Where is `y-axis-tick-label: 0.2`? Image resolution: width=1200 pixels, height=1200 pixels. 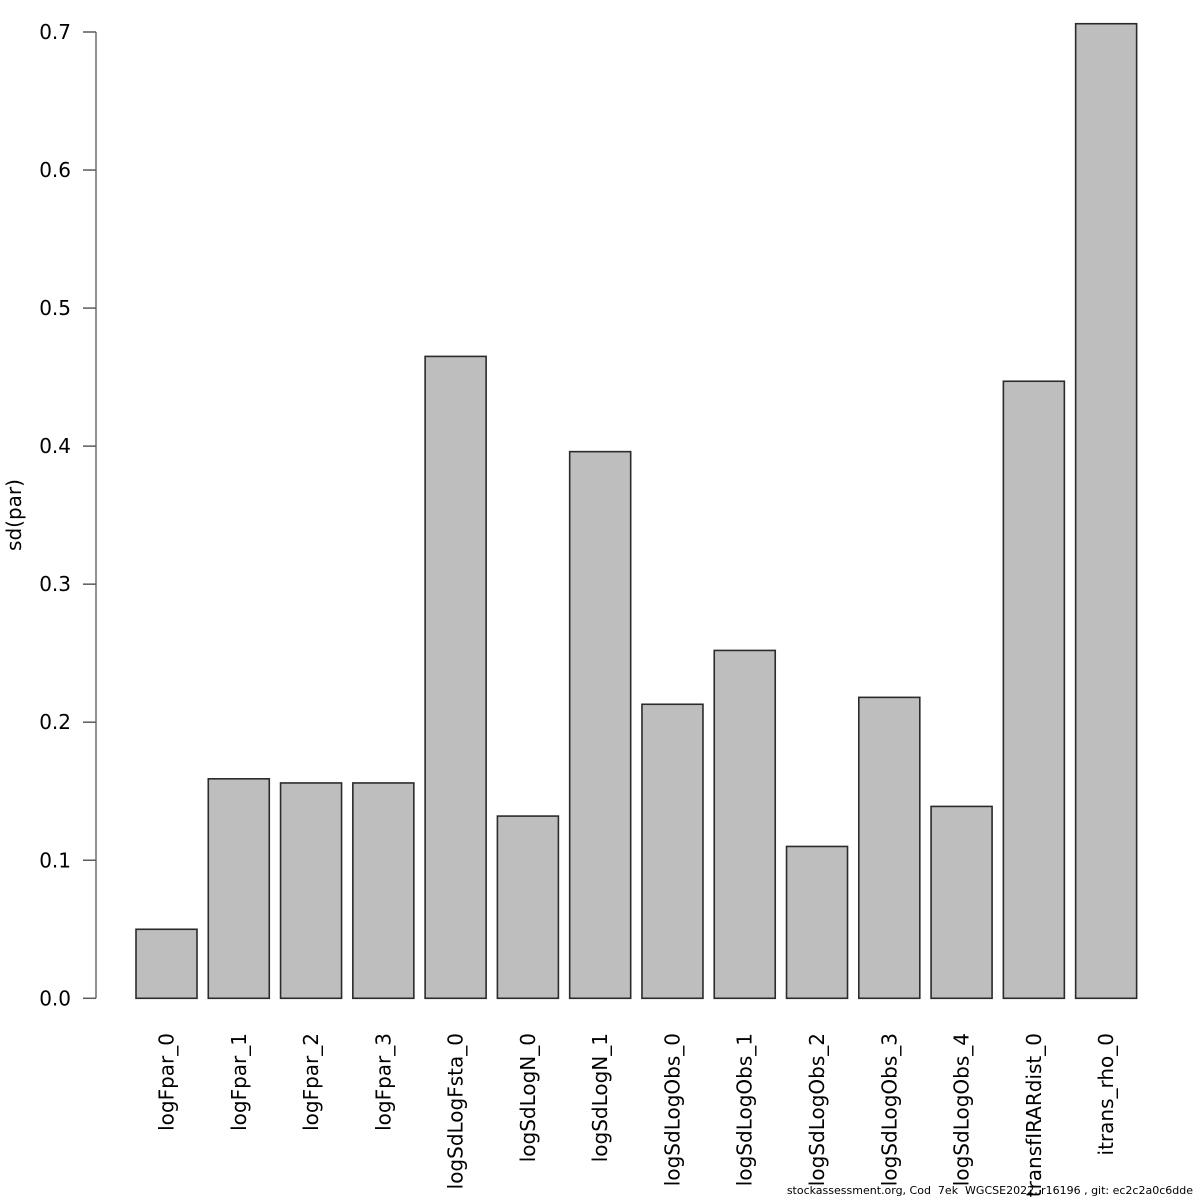
y-axis-tick-label: 0.2 is located at coordinates (55, 722).